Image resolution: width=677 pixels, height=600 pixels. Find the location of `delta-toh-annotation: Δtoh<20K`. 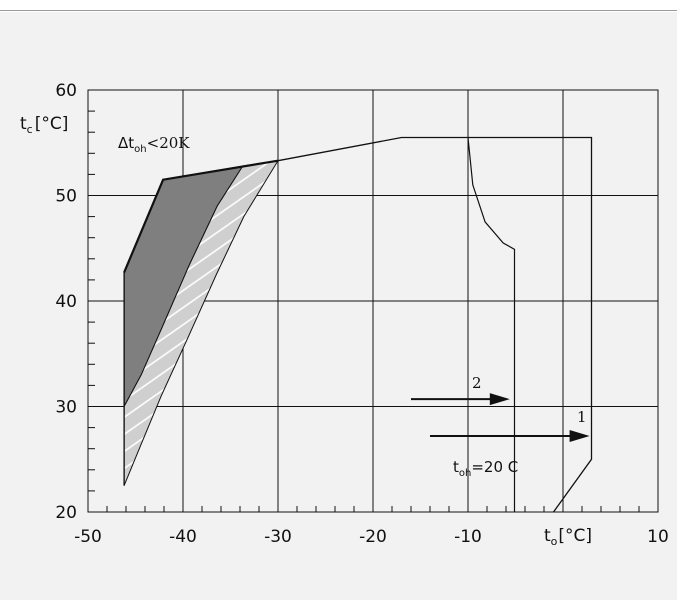

delta-toh-annotation: Δtoh<20K is located at coordinates (154, 144).